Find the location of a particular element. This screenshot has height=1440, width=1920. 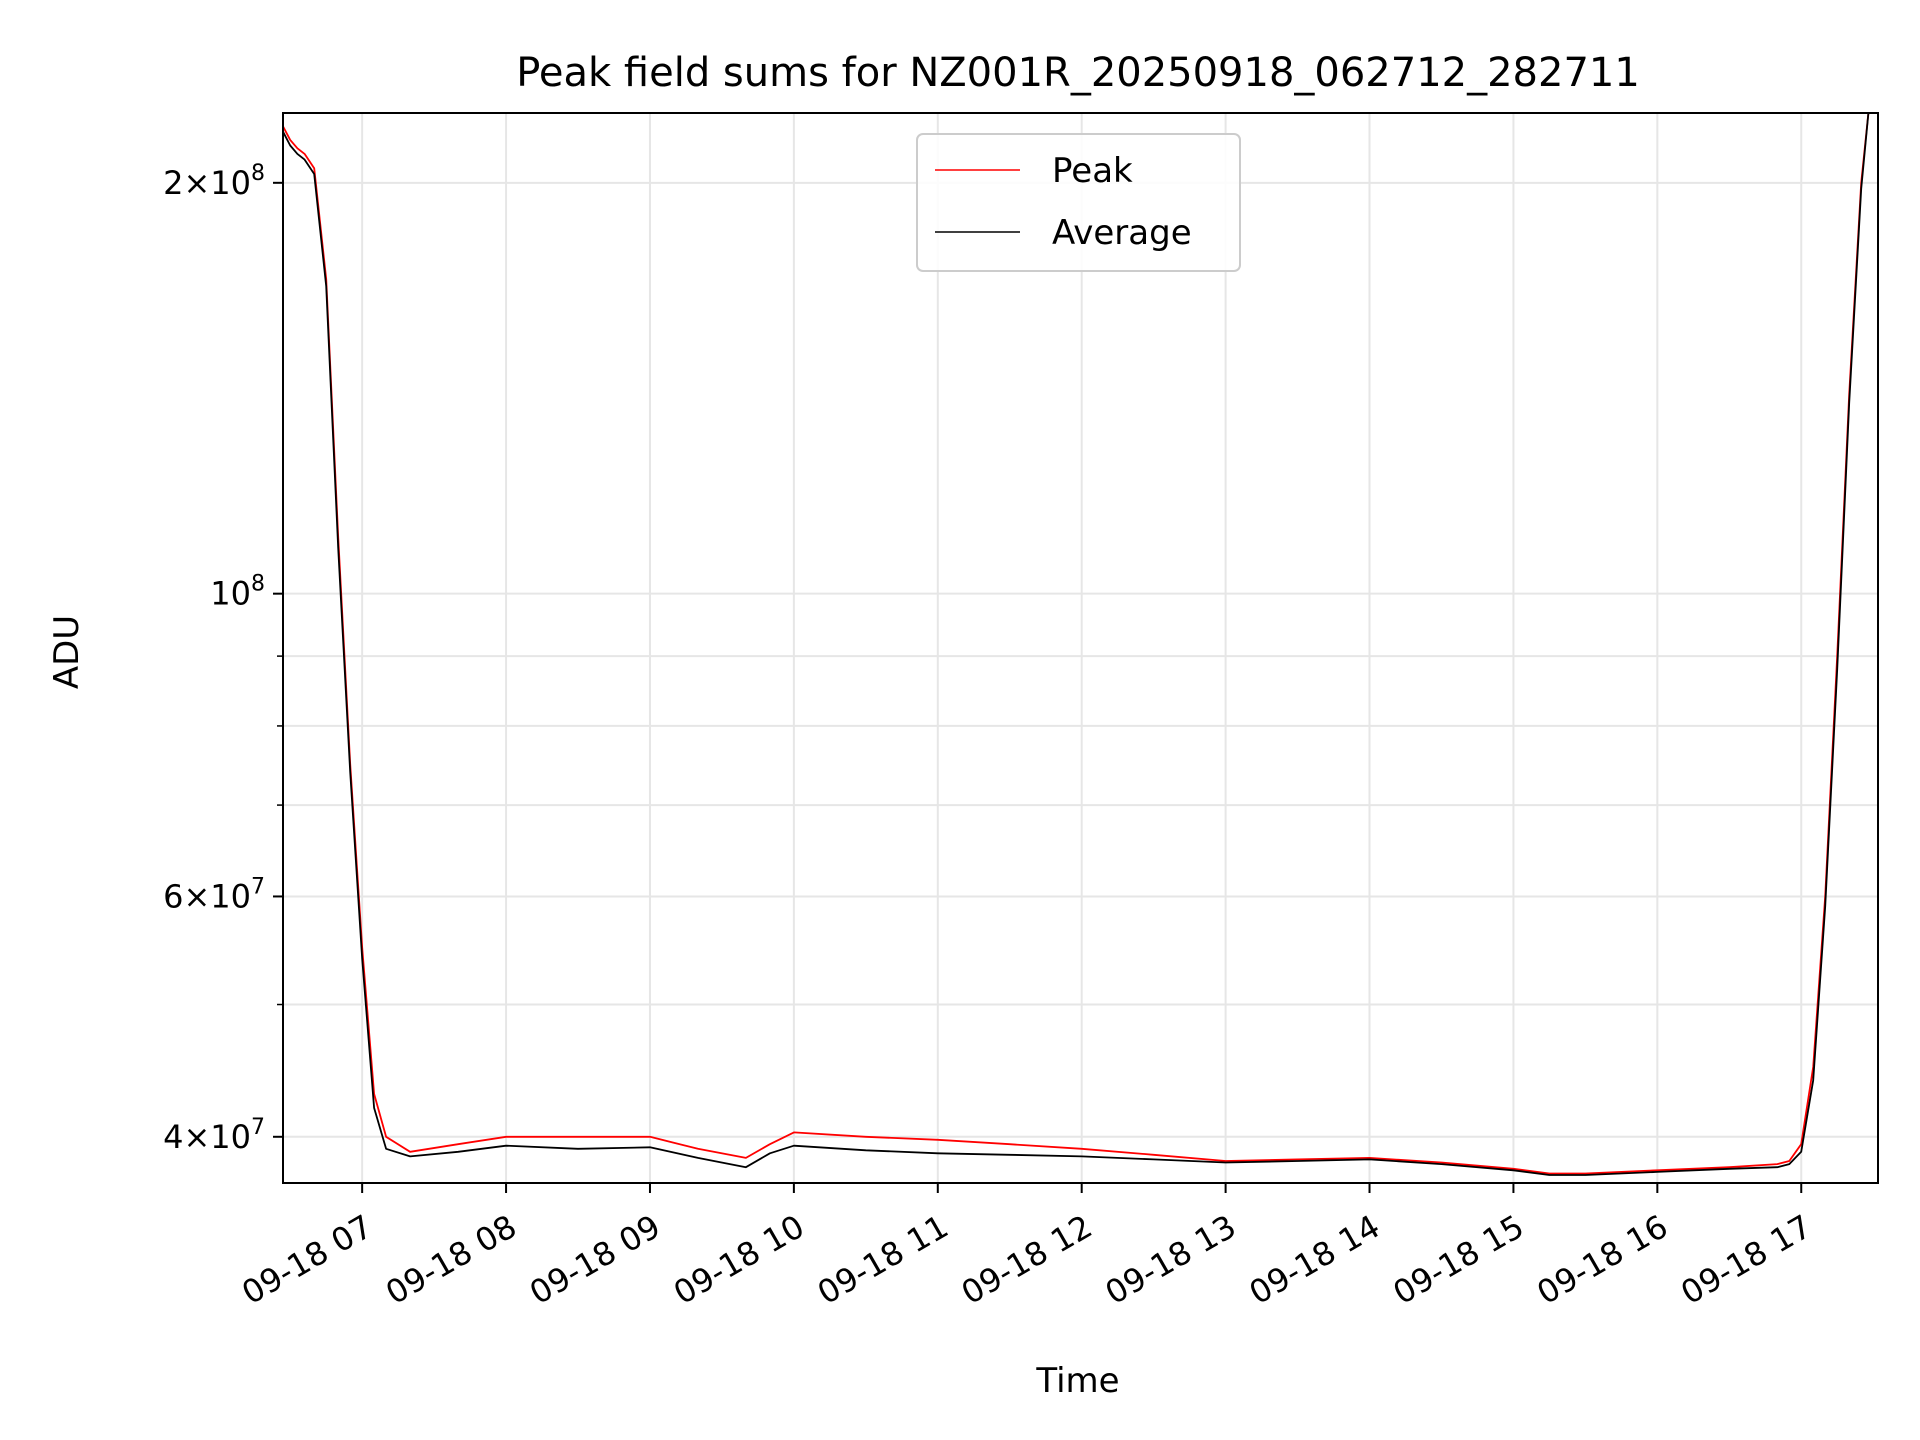

y-axis-label: ADU is located at coordinates (67, 652).